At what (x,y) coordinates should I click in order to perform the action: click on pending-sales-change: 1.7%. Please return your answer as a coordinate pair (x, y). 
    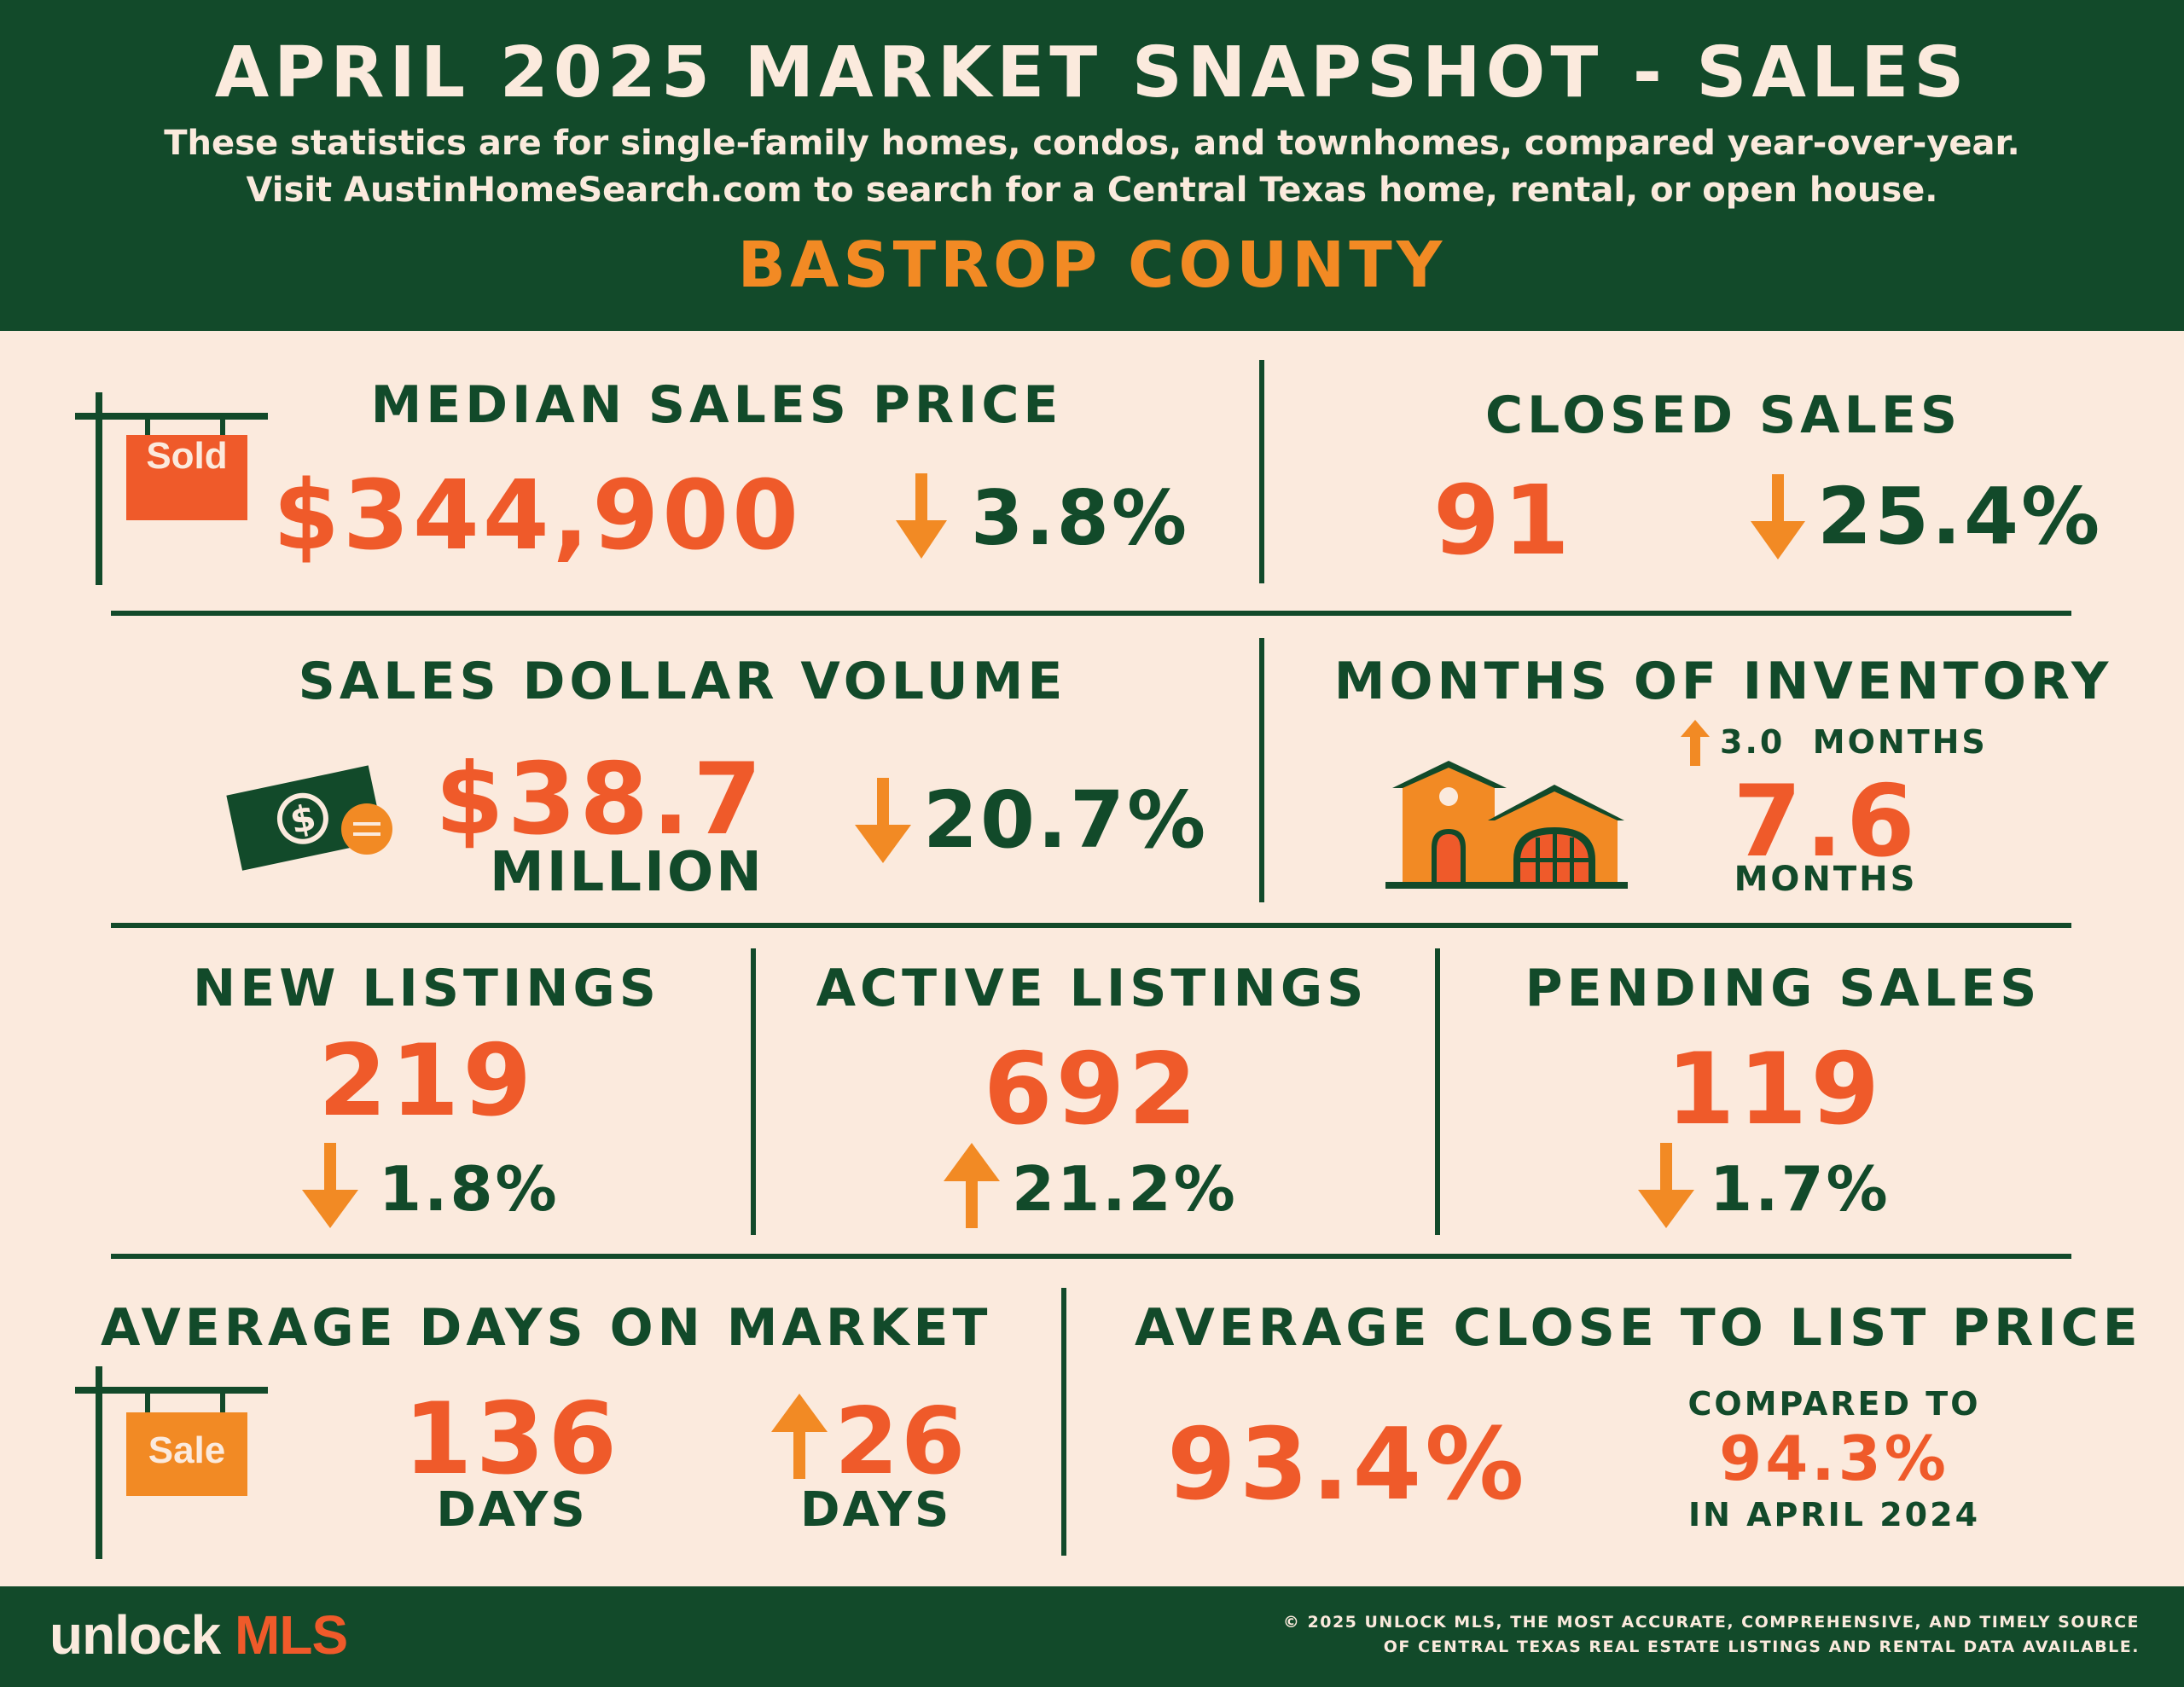
    Looking at the image, I should click on (1800, 1189).